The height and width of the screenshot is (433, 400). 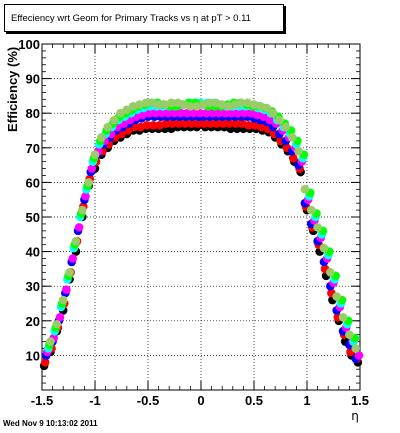 What do you see at coordinates (33, 79) in the screenshot?
I see `y-tick-label: 90` at bounding box center [33, 79].